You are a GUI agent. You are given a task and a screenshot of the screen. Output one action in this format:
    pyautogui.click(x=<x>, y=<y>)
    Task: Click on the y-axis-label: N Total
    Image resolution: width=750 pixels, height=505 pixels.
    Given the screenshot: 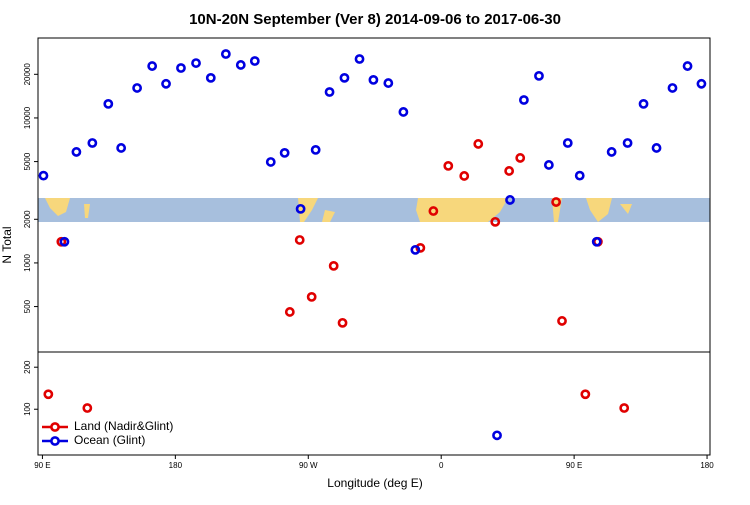 What is the action you would take?
    pyautogui.click(x=7, y=244)
    